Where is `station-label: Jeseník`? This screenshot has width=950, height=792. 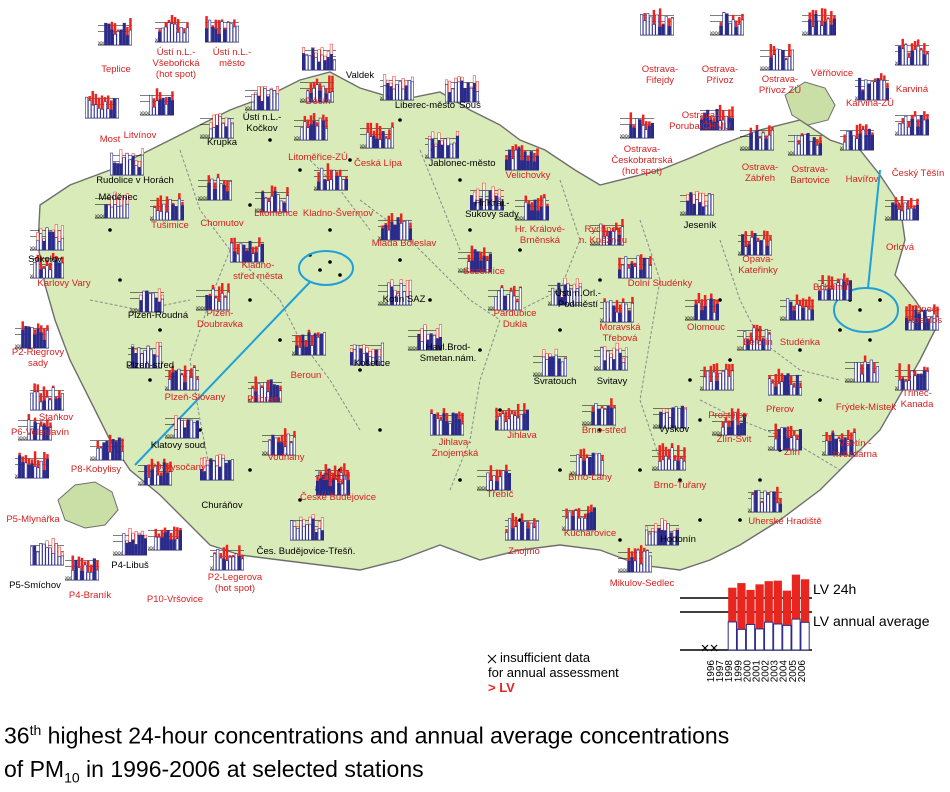
station-label: Jeseník is located at coordinates (700, 225).